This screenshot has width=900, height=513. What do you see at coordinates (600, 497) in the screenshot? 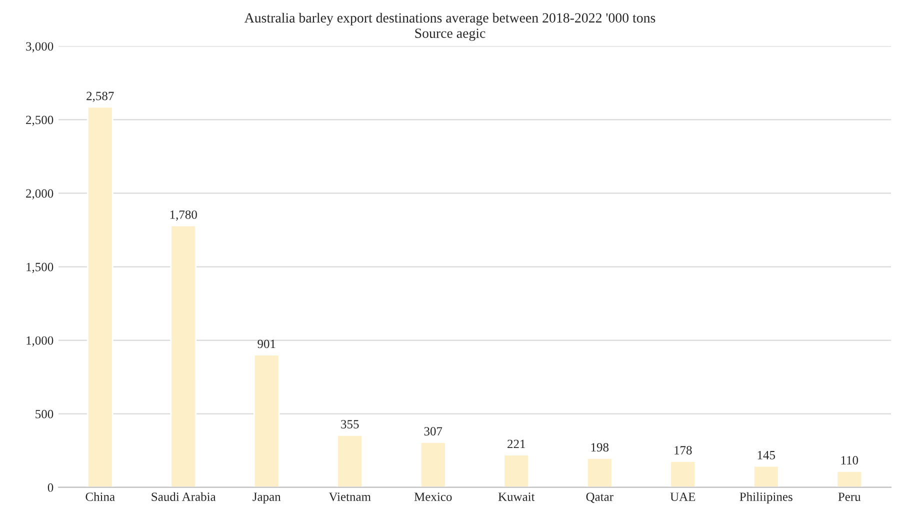
I see `x-tick-label: Qatar` at bounding box center [600, 497].